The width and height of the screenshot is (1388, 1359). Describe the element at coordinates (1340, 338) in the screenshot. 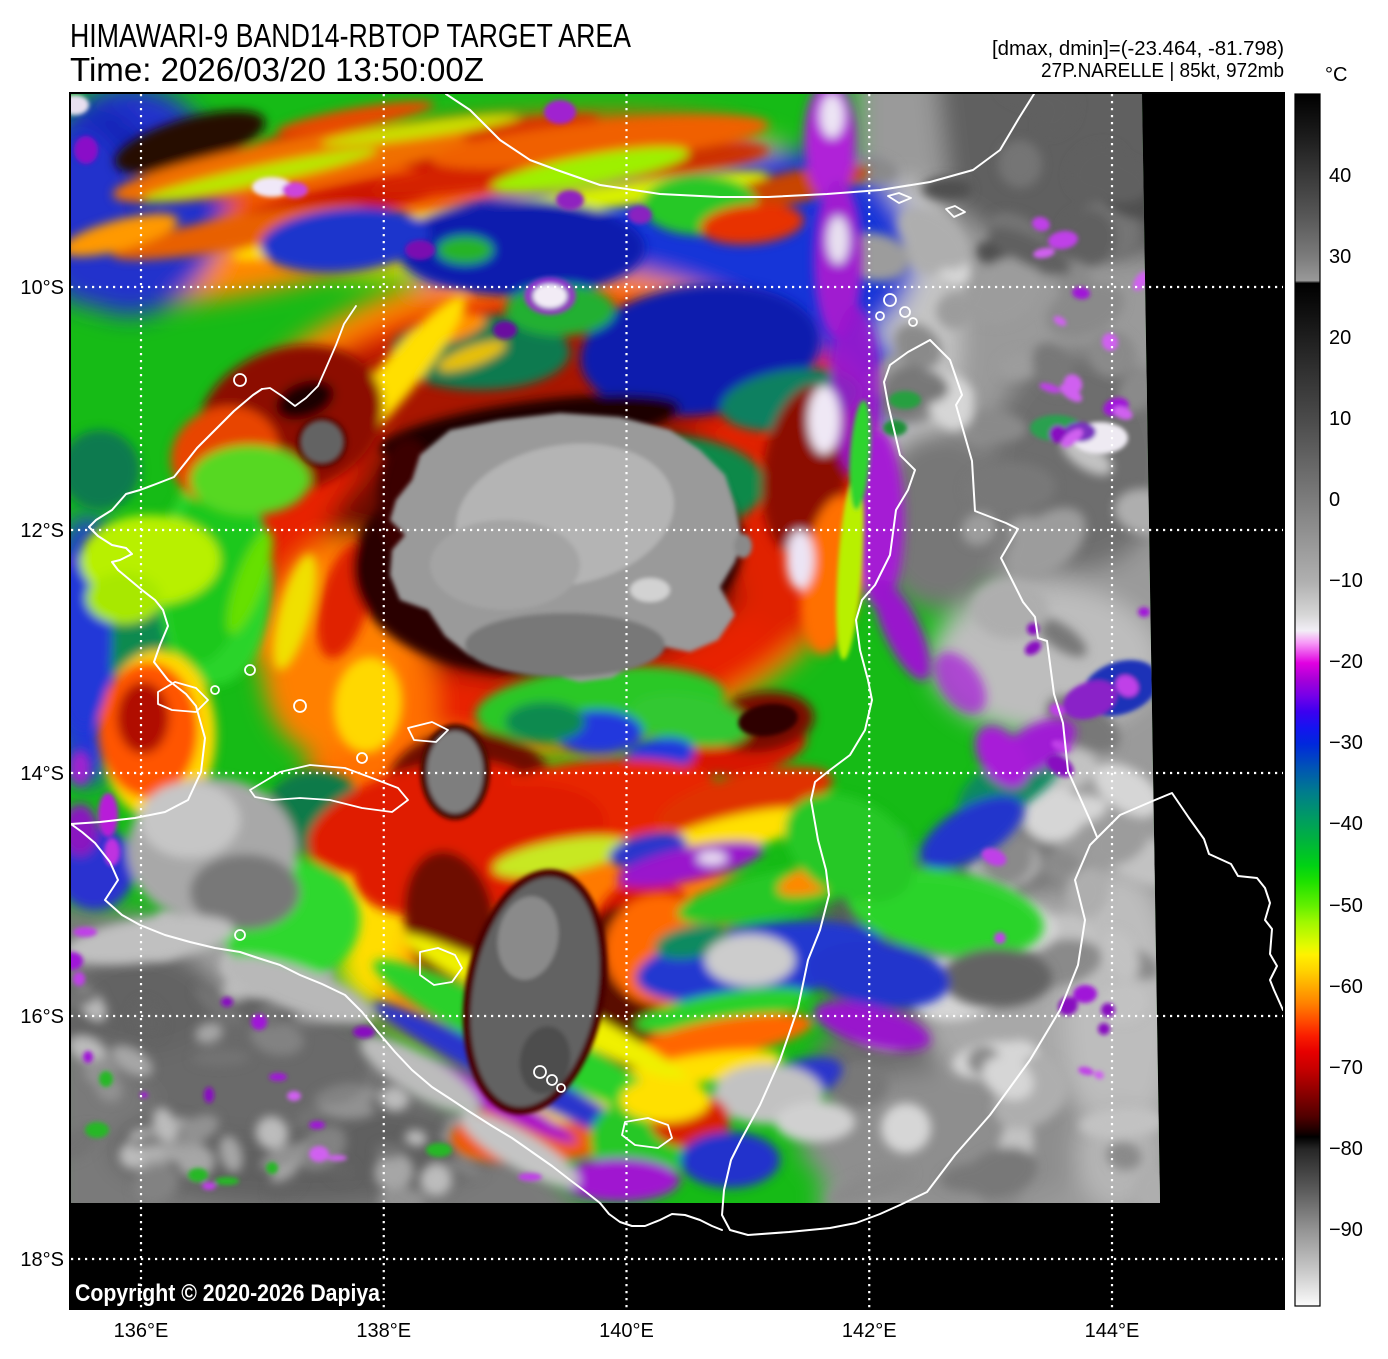

I see `svg-text: 20` at that location.